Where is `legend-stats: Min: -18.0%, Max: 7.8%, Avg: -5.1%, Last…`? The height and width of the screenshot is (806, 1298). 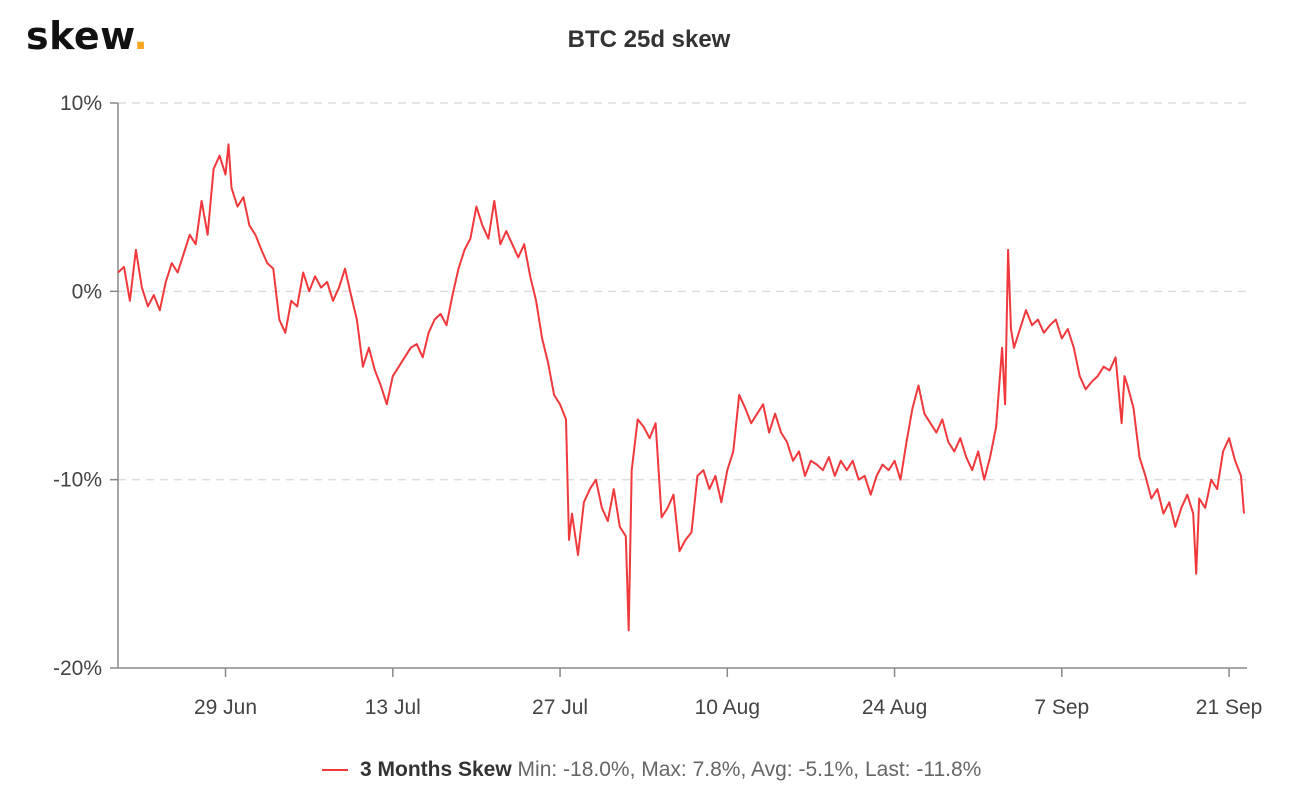
legend-stats: Min: -18.0%, Max: 7.8%, Avg: -5.1%, Last… is located at coordinates (749, 769).